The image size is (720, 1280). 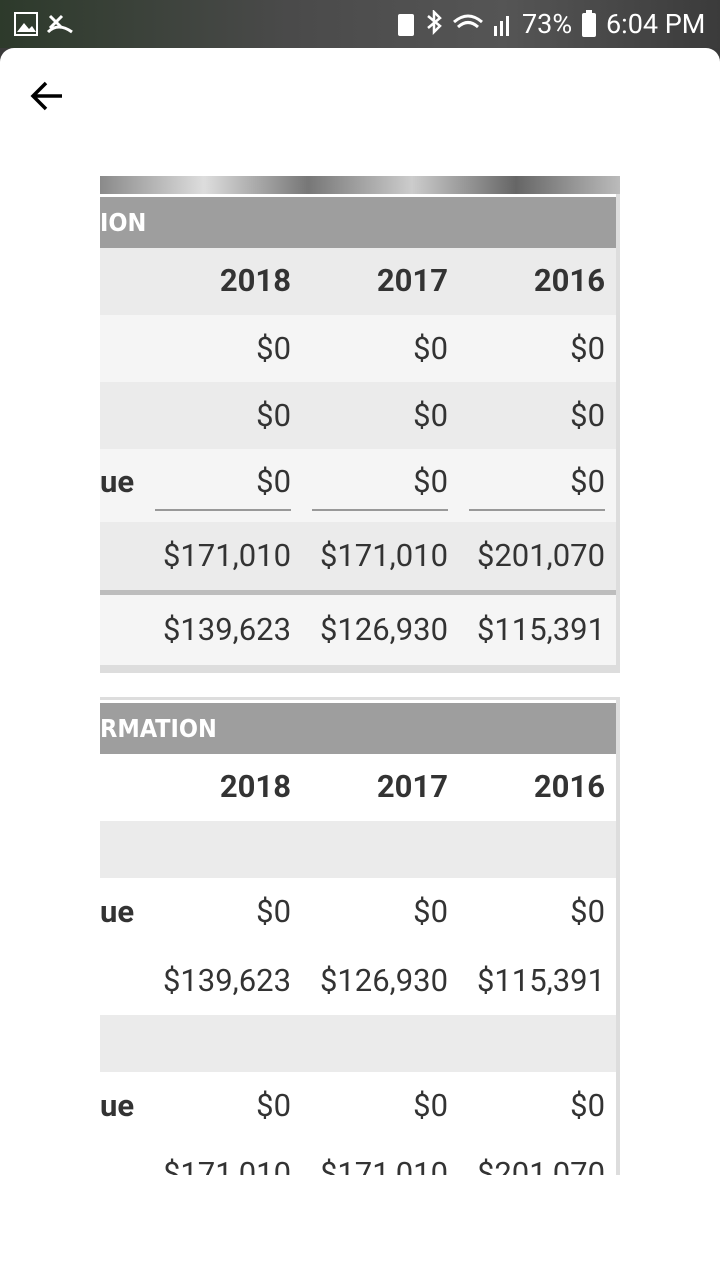 I want to click on status-icons, so click(x=43, y=24).